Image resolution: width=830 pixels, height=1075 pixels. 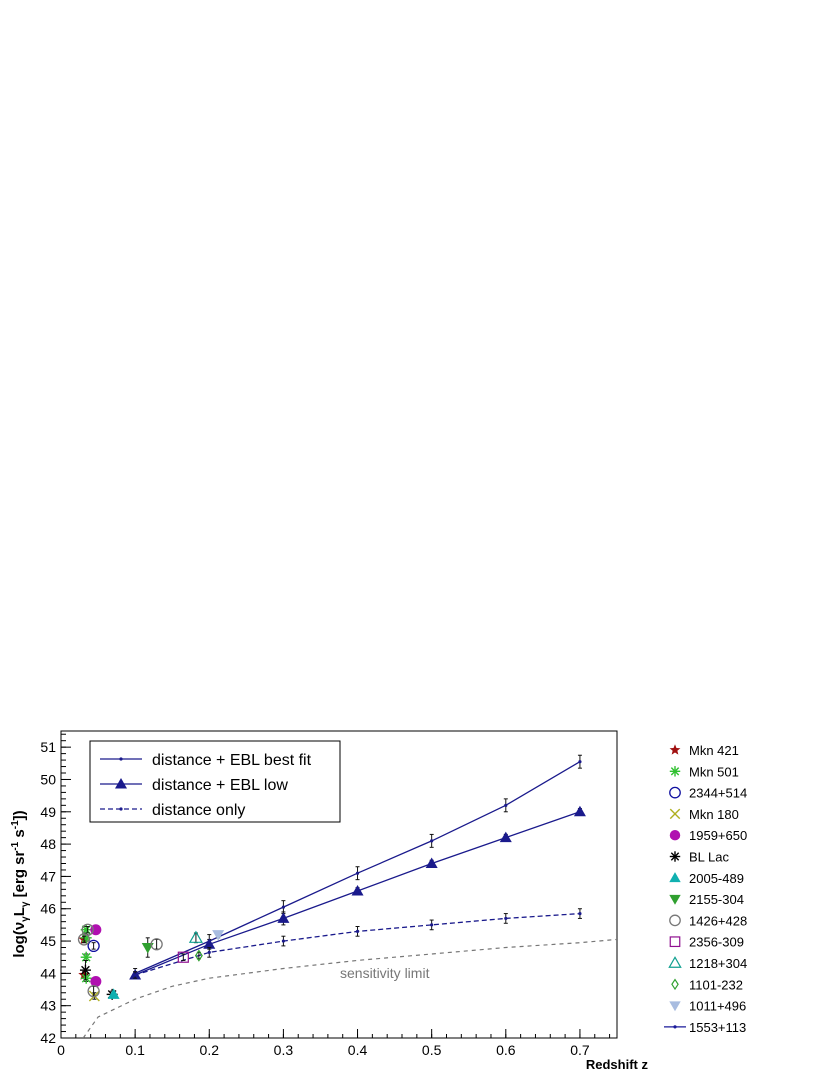 What do you see at coordinates (198, 955) in the screenshot?
I see `1101-232-point` at bounding box center [198, 955].